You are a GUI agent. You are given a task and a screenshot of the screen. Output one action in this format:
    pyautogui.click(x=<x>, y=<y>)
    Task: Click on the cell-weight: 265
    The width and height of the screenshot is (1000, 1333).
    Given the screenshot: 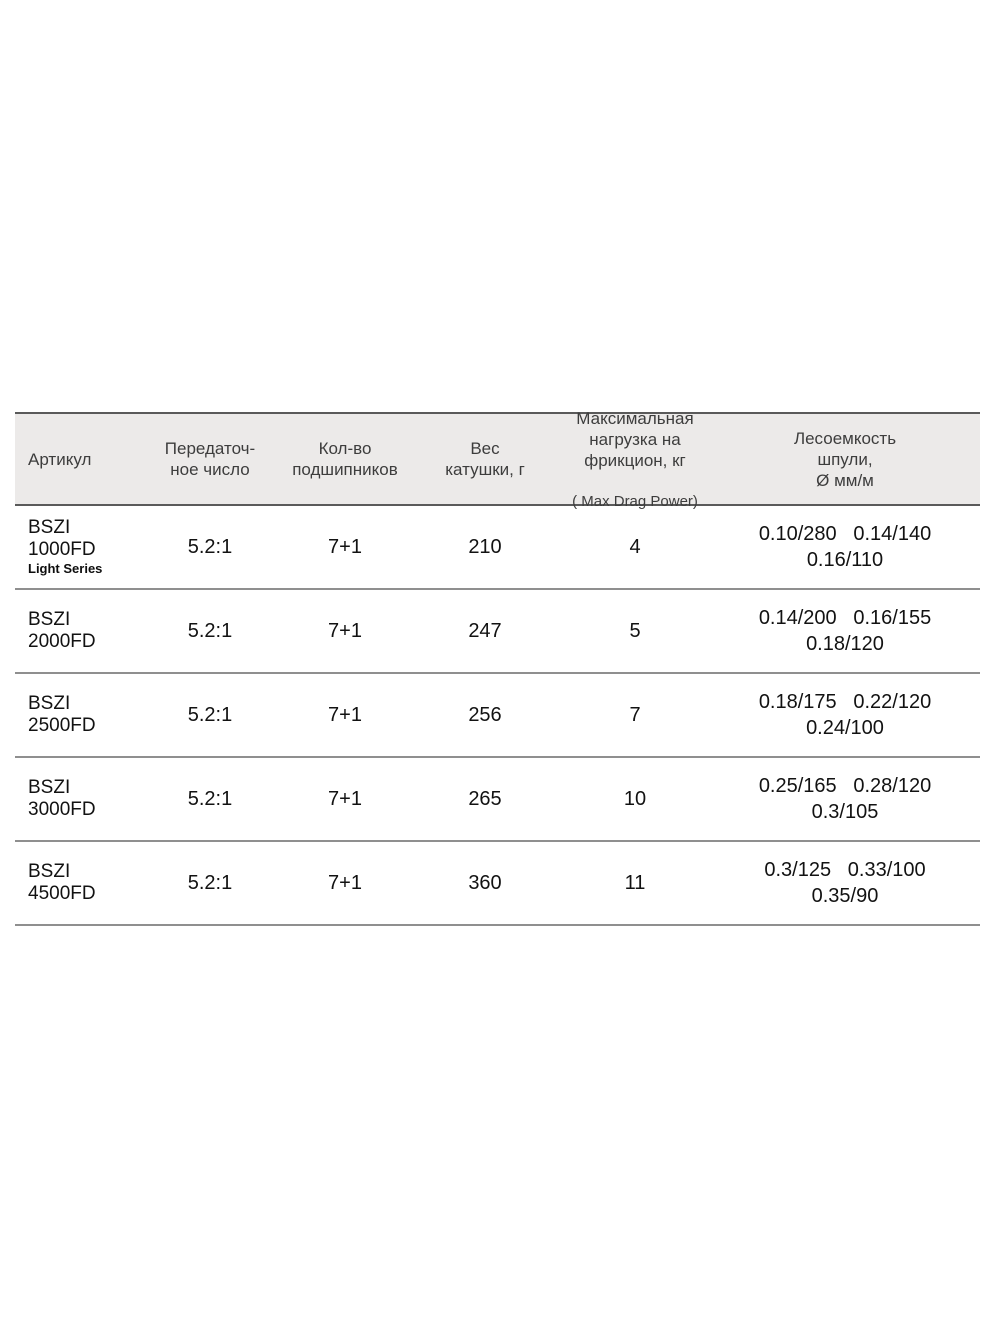 What is the action you would take?
    pyautogui.click(x=485, y=798)
    